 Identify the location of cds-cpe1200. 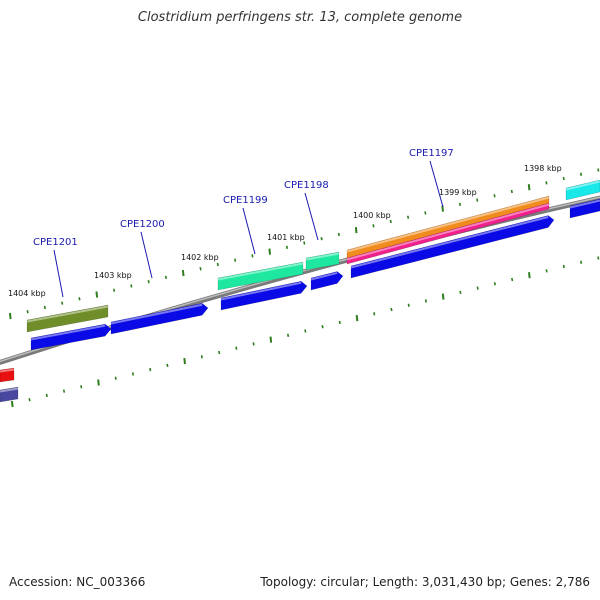
(159, 318).